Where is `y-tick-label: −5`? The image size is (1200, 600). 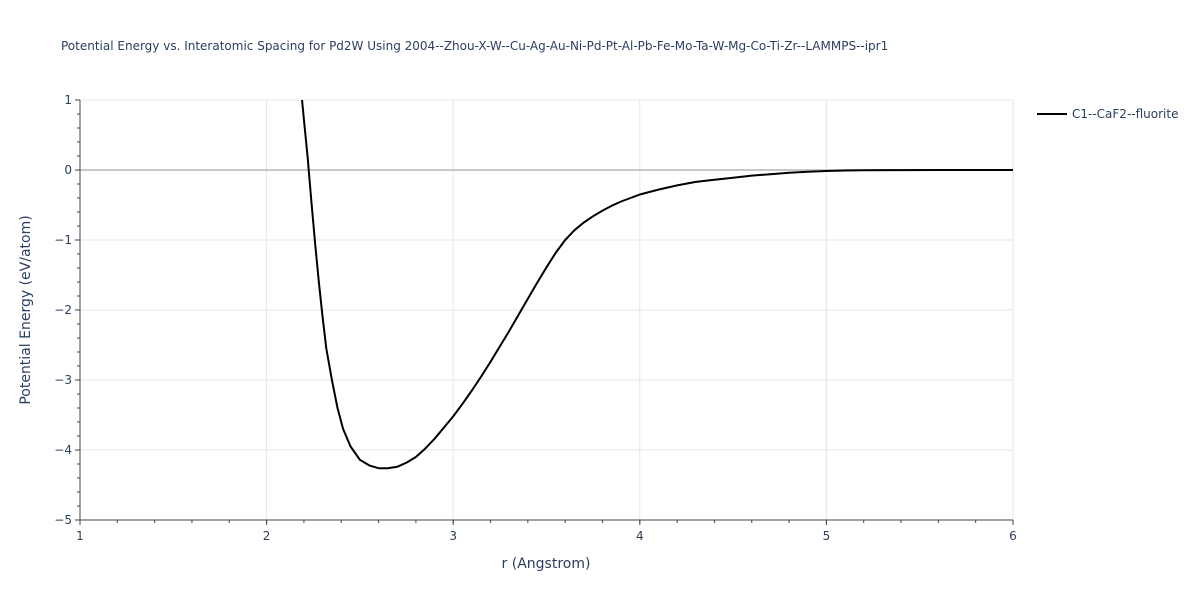
y-tick-label: −5 is located at coordinates (63, 520).